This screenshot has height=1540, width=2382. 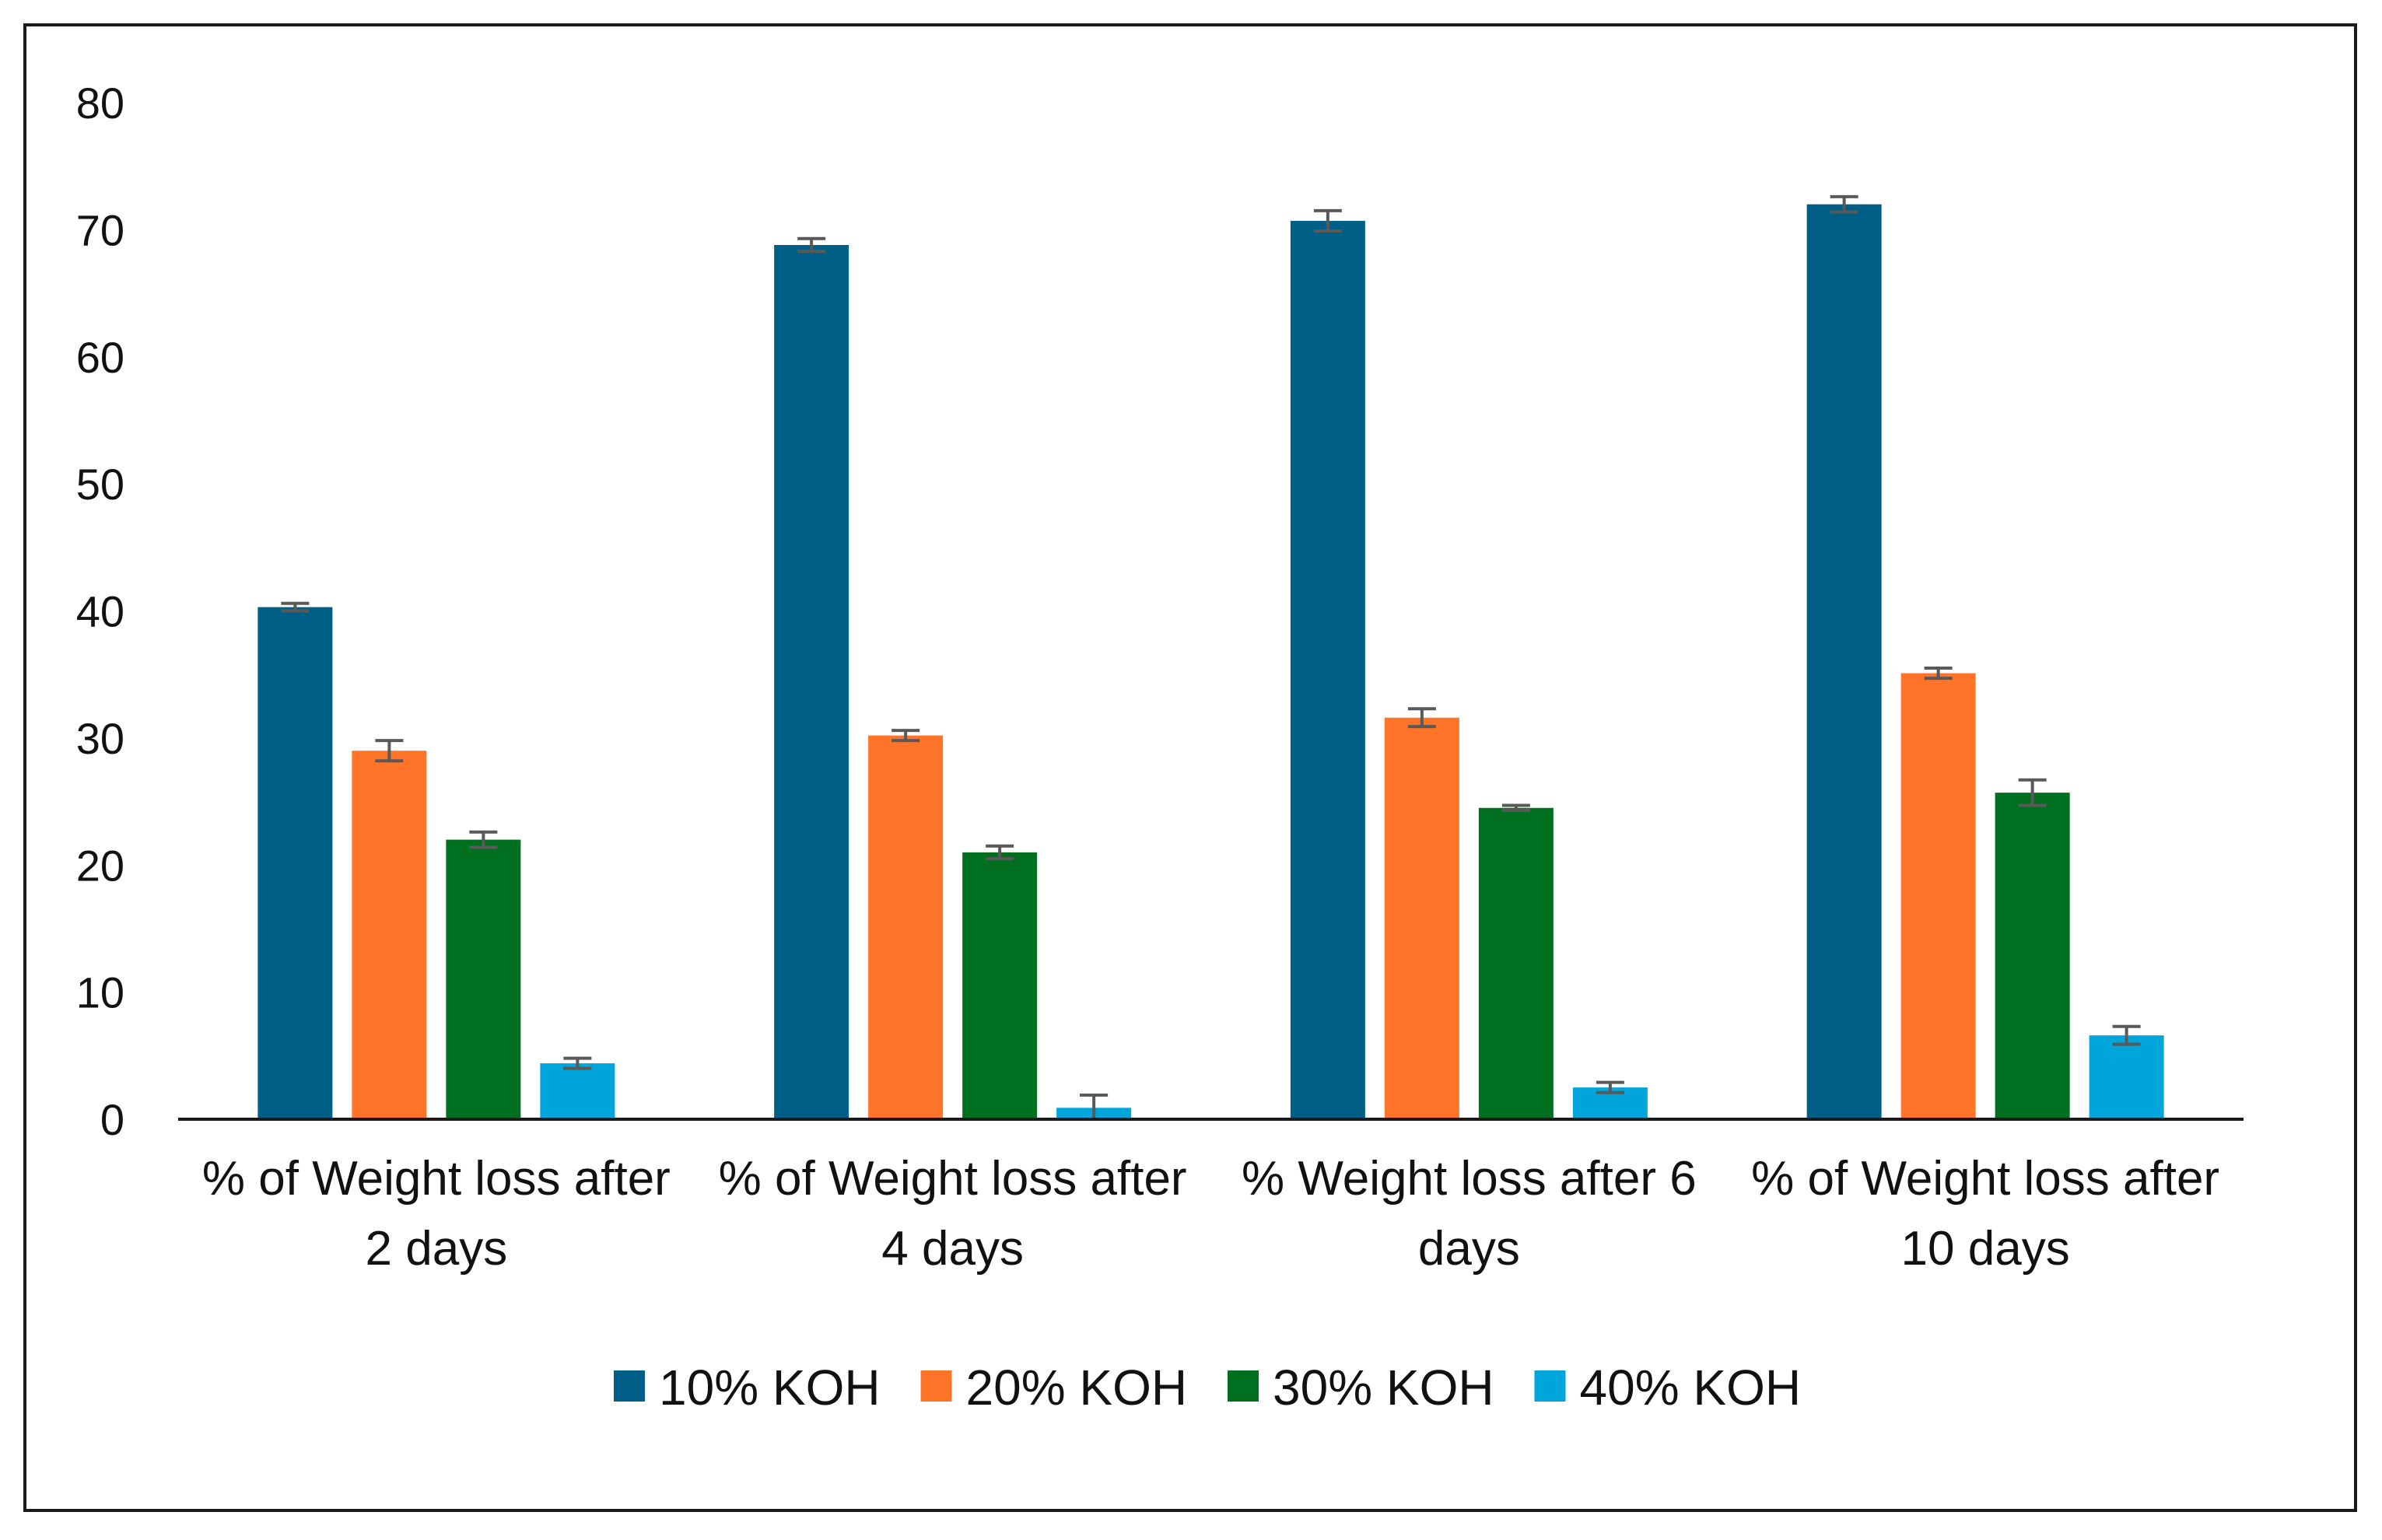 I want to click on y-tick-label: 70, so click(x=100, y=230).